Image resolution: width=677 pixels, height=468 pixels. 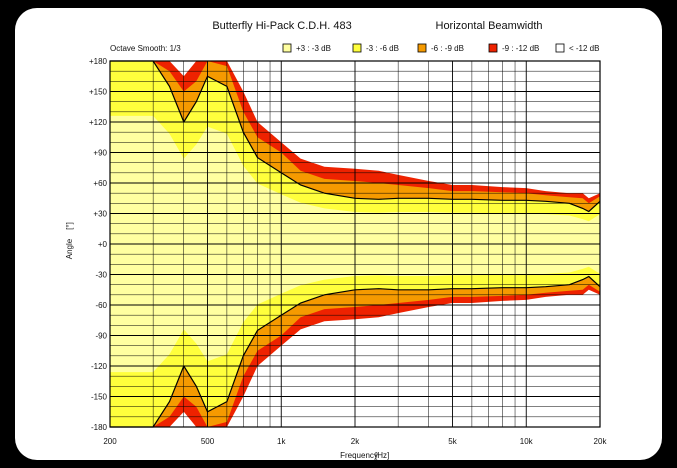 I want to click on x-axis-label: Frequency, so click(x=359, y=455).